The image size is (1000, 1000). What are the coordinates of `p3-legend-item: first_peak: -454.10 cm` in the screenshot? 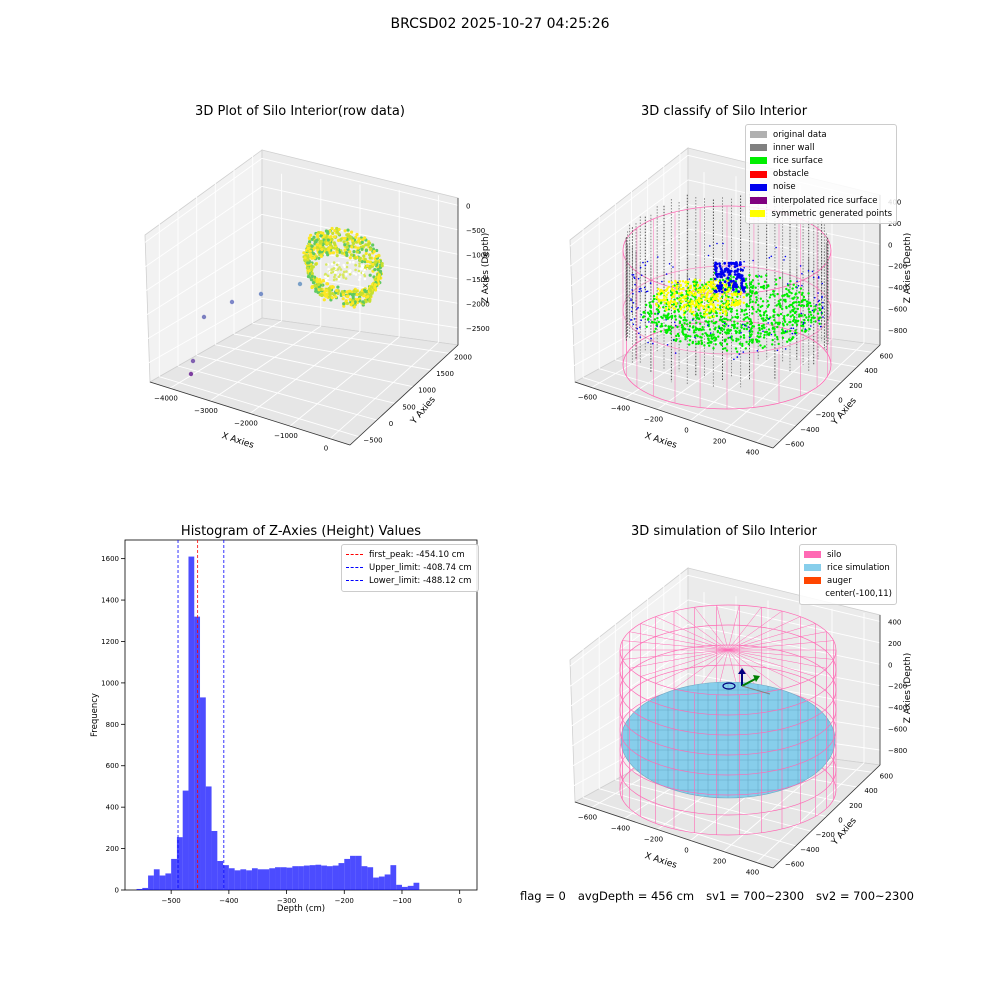 It's located at (410, 554).